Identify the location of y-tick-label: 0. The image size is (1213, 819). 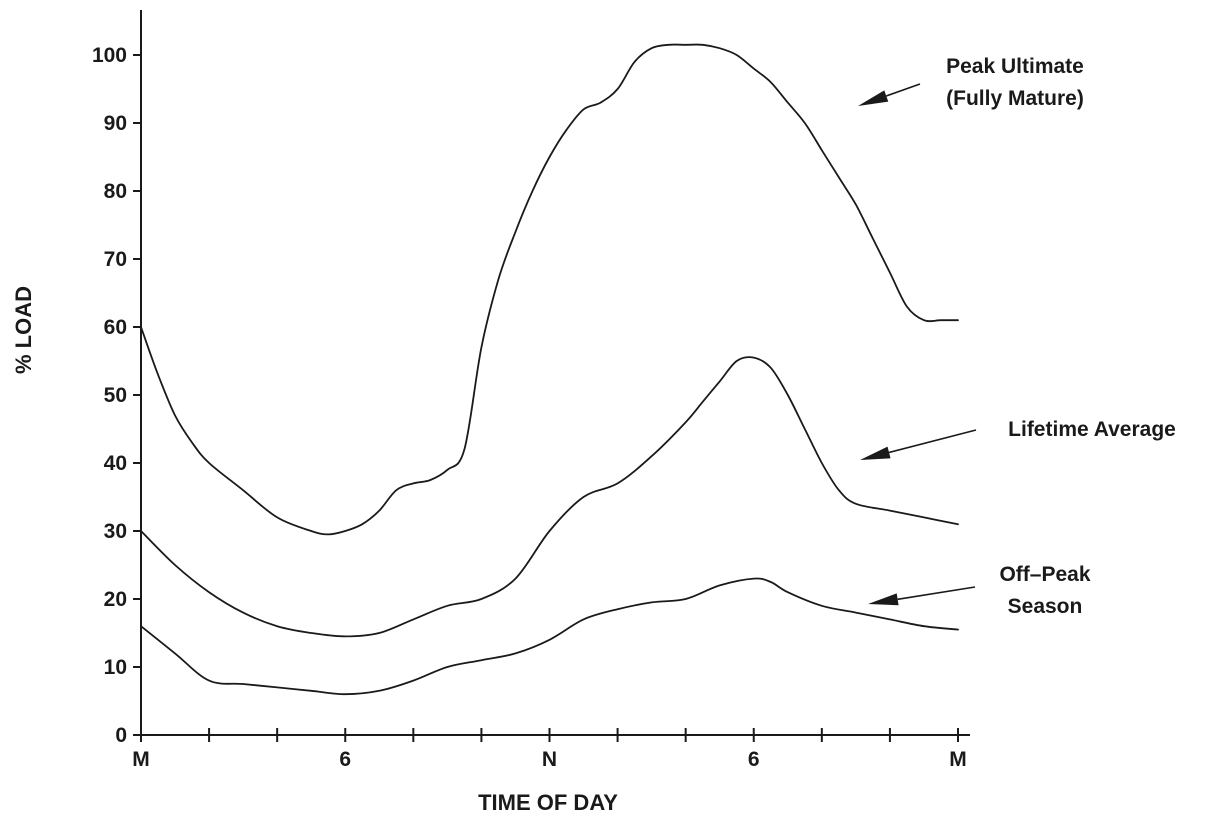
(121, 735).